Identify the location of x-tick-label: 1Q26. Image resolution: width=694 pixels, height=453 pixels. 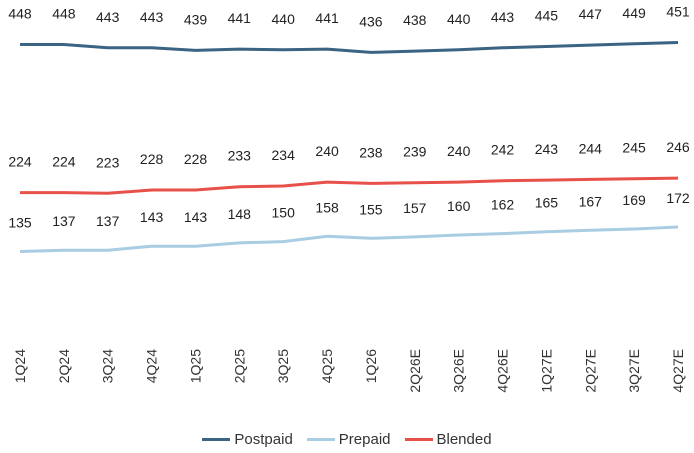
(371, 366).